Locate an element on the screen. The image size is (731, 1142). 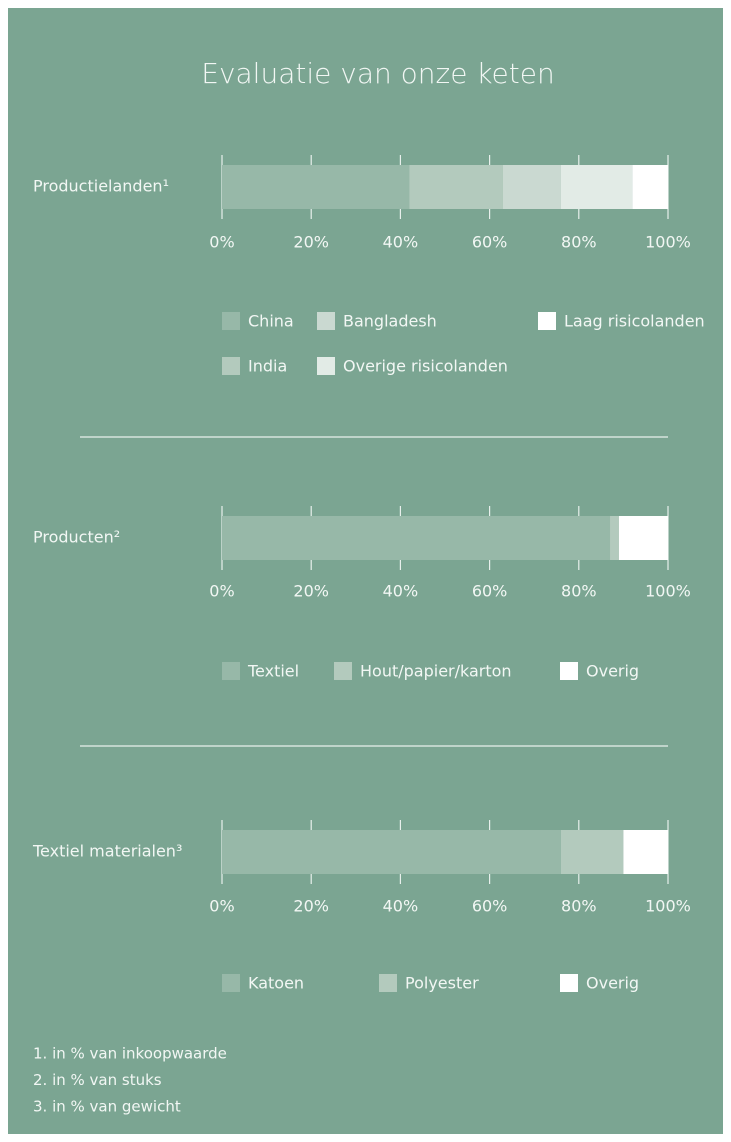
legend-label: Polyester is located at coordinates (442, 983).